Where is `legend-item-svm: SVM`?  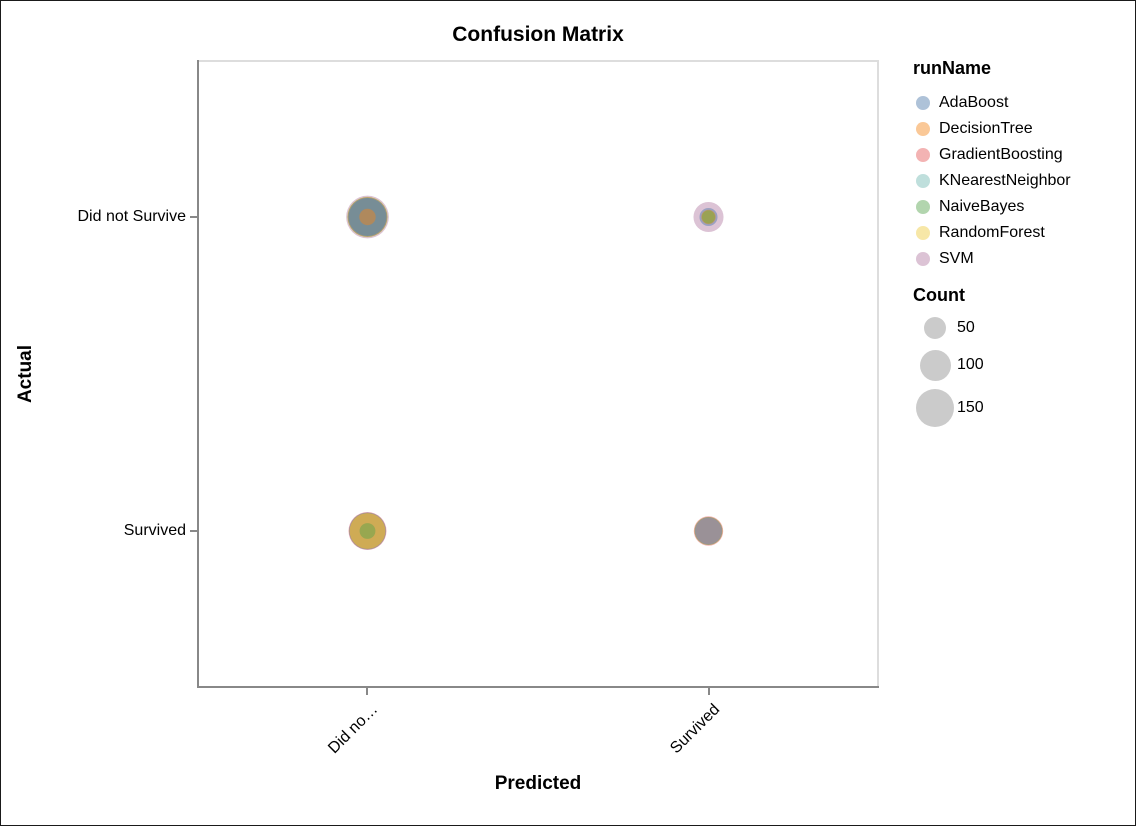 legend-item-svm: SVM is located at coordinates (992, 259).